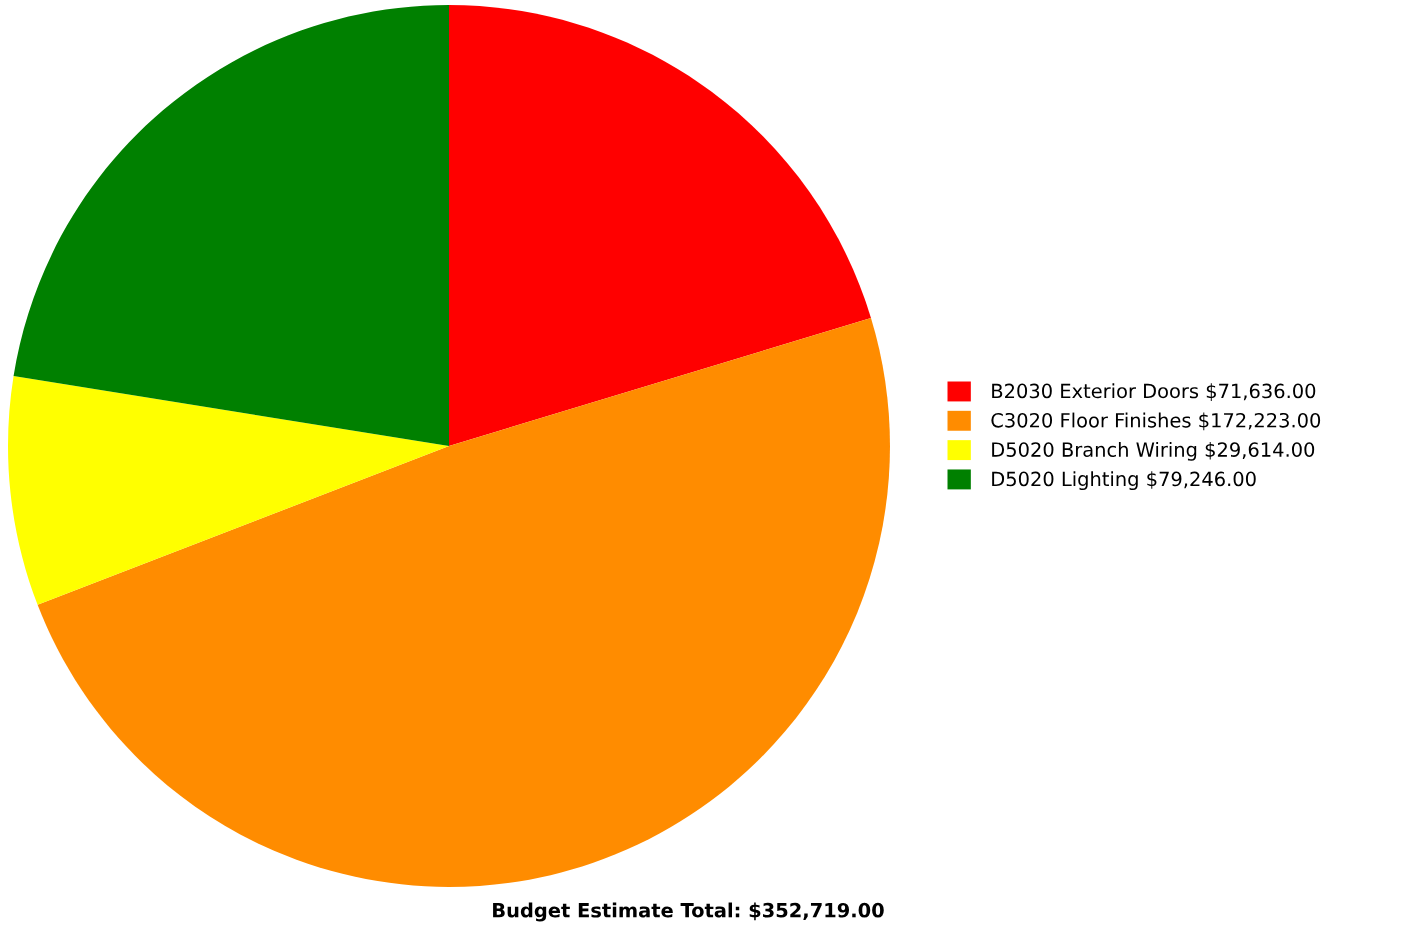 The height and width of the screenshot is (928, 1406). What do you see at coordinates (1153, 451) in the screenshot?
I see `legend-label: D5020 Branch Wiring $29,614.00` at bounding box center [1153, 451].